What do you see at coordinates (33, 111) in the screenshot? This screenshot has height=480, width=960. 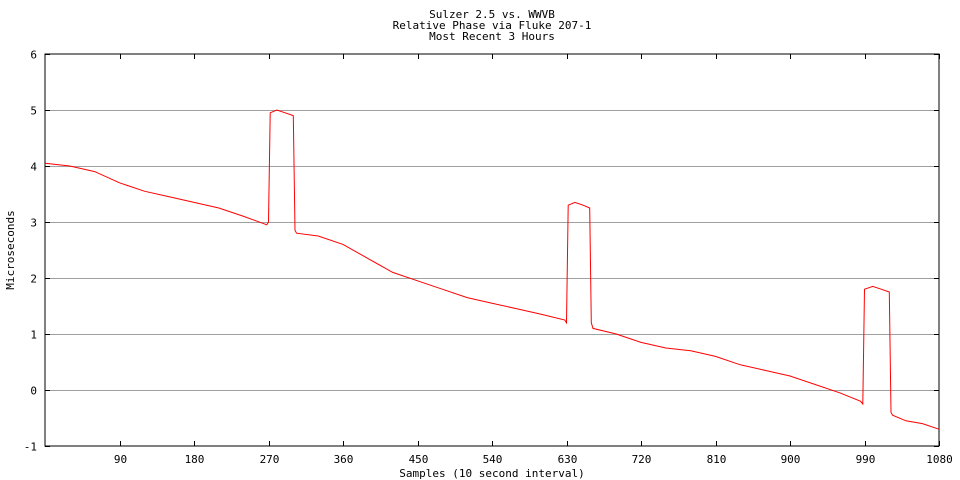 I see `y-tick-label: 5` at bounding box center [33, 111].